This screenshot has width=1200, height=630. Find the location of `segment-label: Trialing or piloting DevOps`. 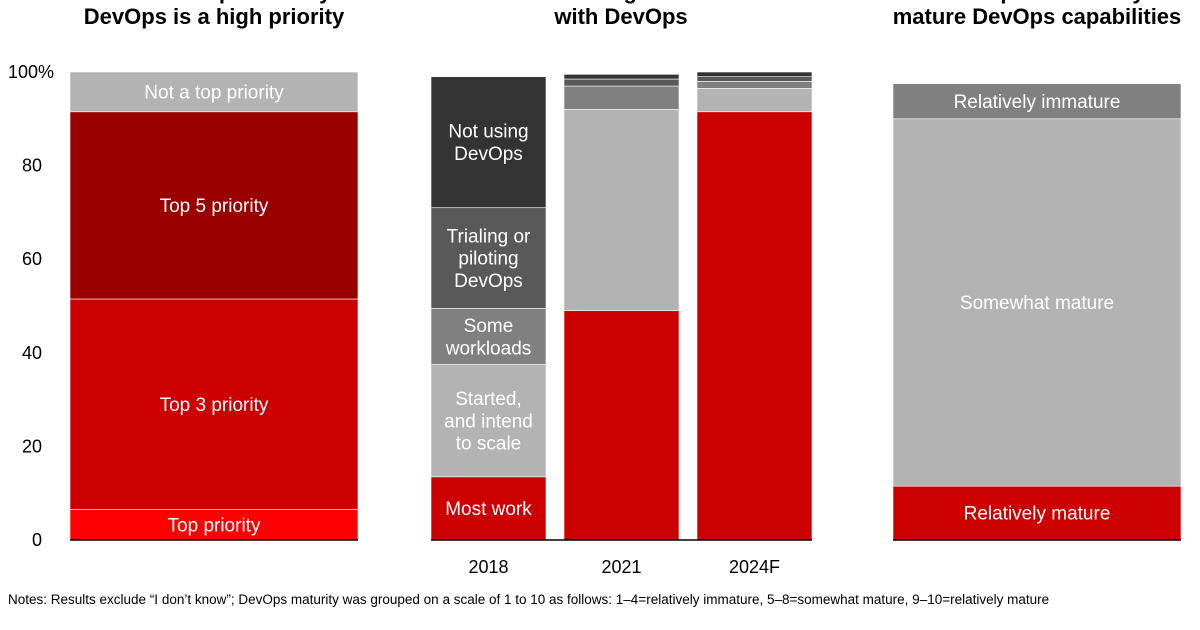

segment-label: Trialing or piloting DevOps is located at coordinates (489, 259).